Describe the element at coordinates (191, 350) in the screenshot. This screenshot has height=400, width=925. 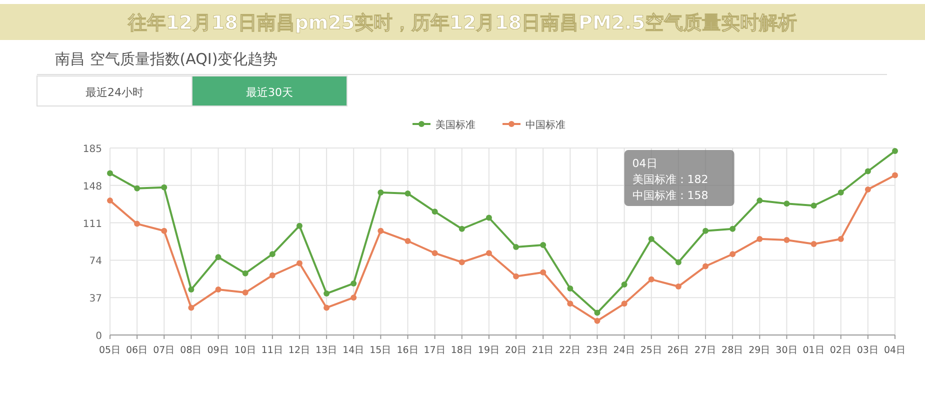
I see `x-tick-label: 08日` at that location.